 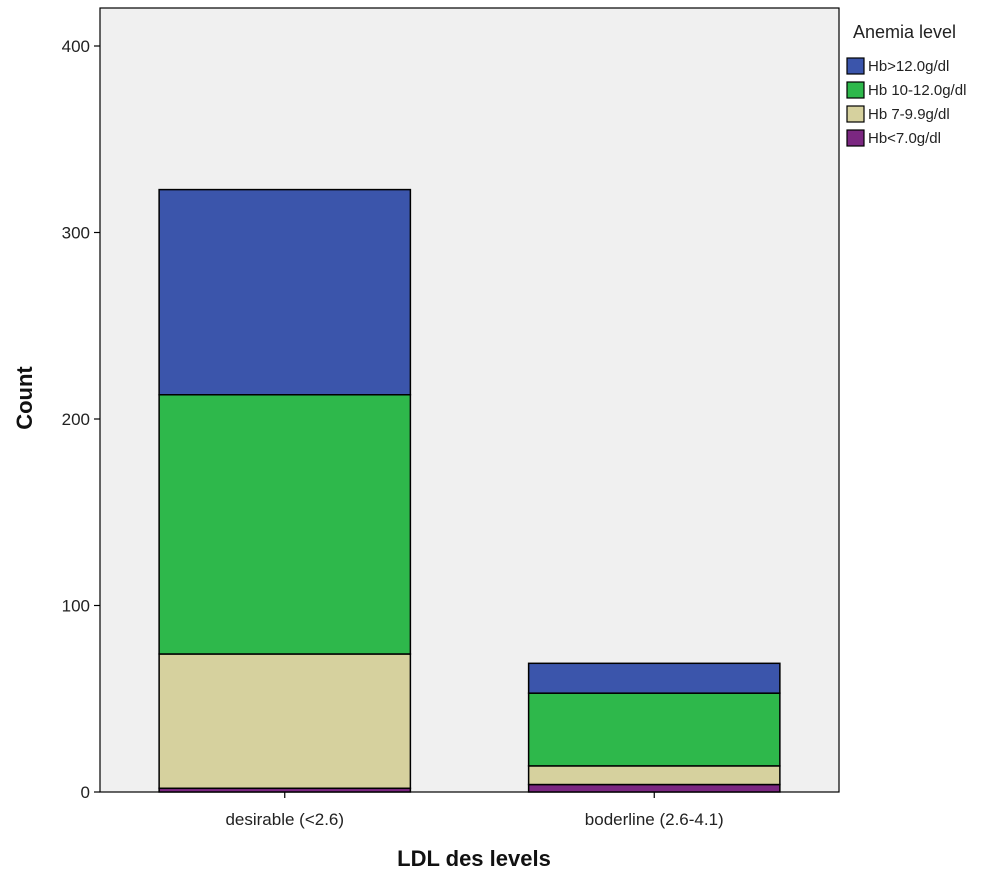 I want to click on legend-swatch-hb-7-9-9g-dl, so click(x=855, y=114).